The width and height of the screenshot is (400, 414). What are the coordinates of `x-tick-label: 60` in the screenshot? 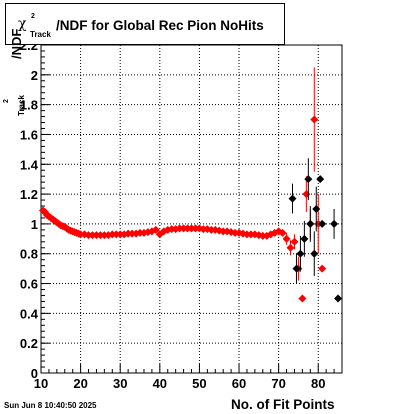 It's located at (239, 383).